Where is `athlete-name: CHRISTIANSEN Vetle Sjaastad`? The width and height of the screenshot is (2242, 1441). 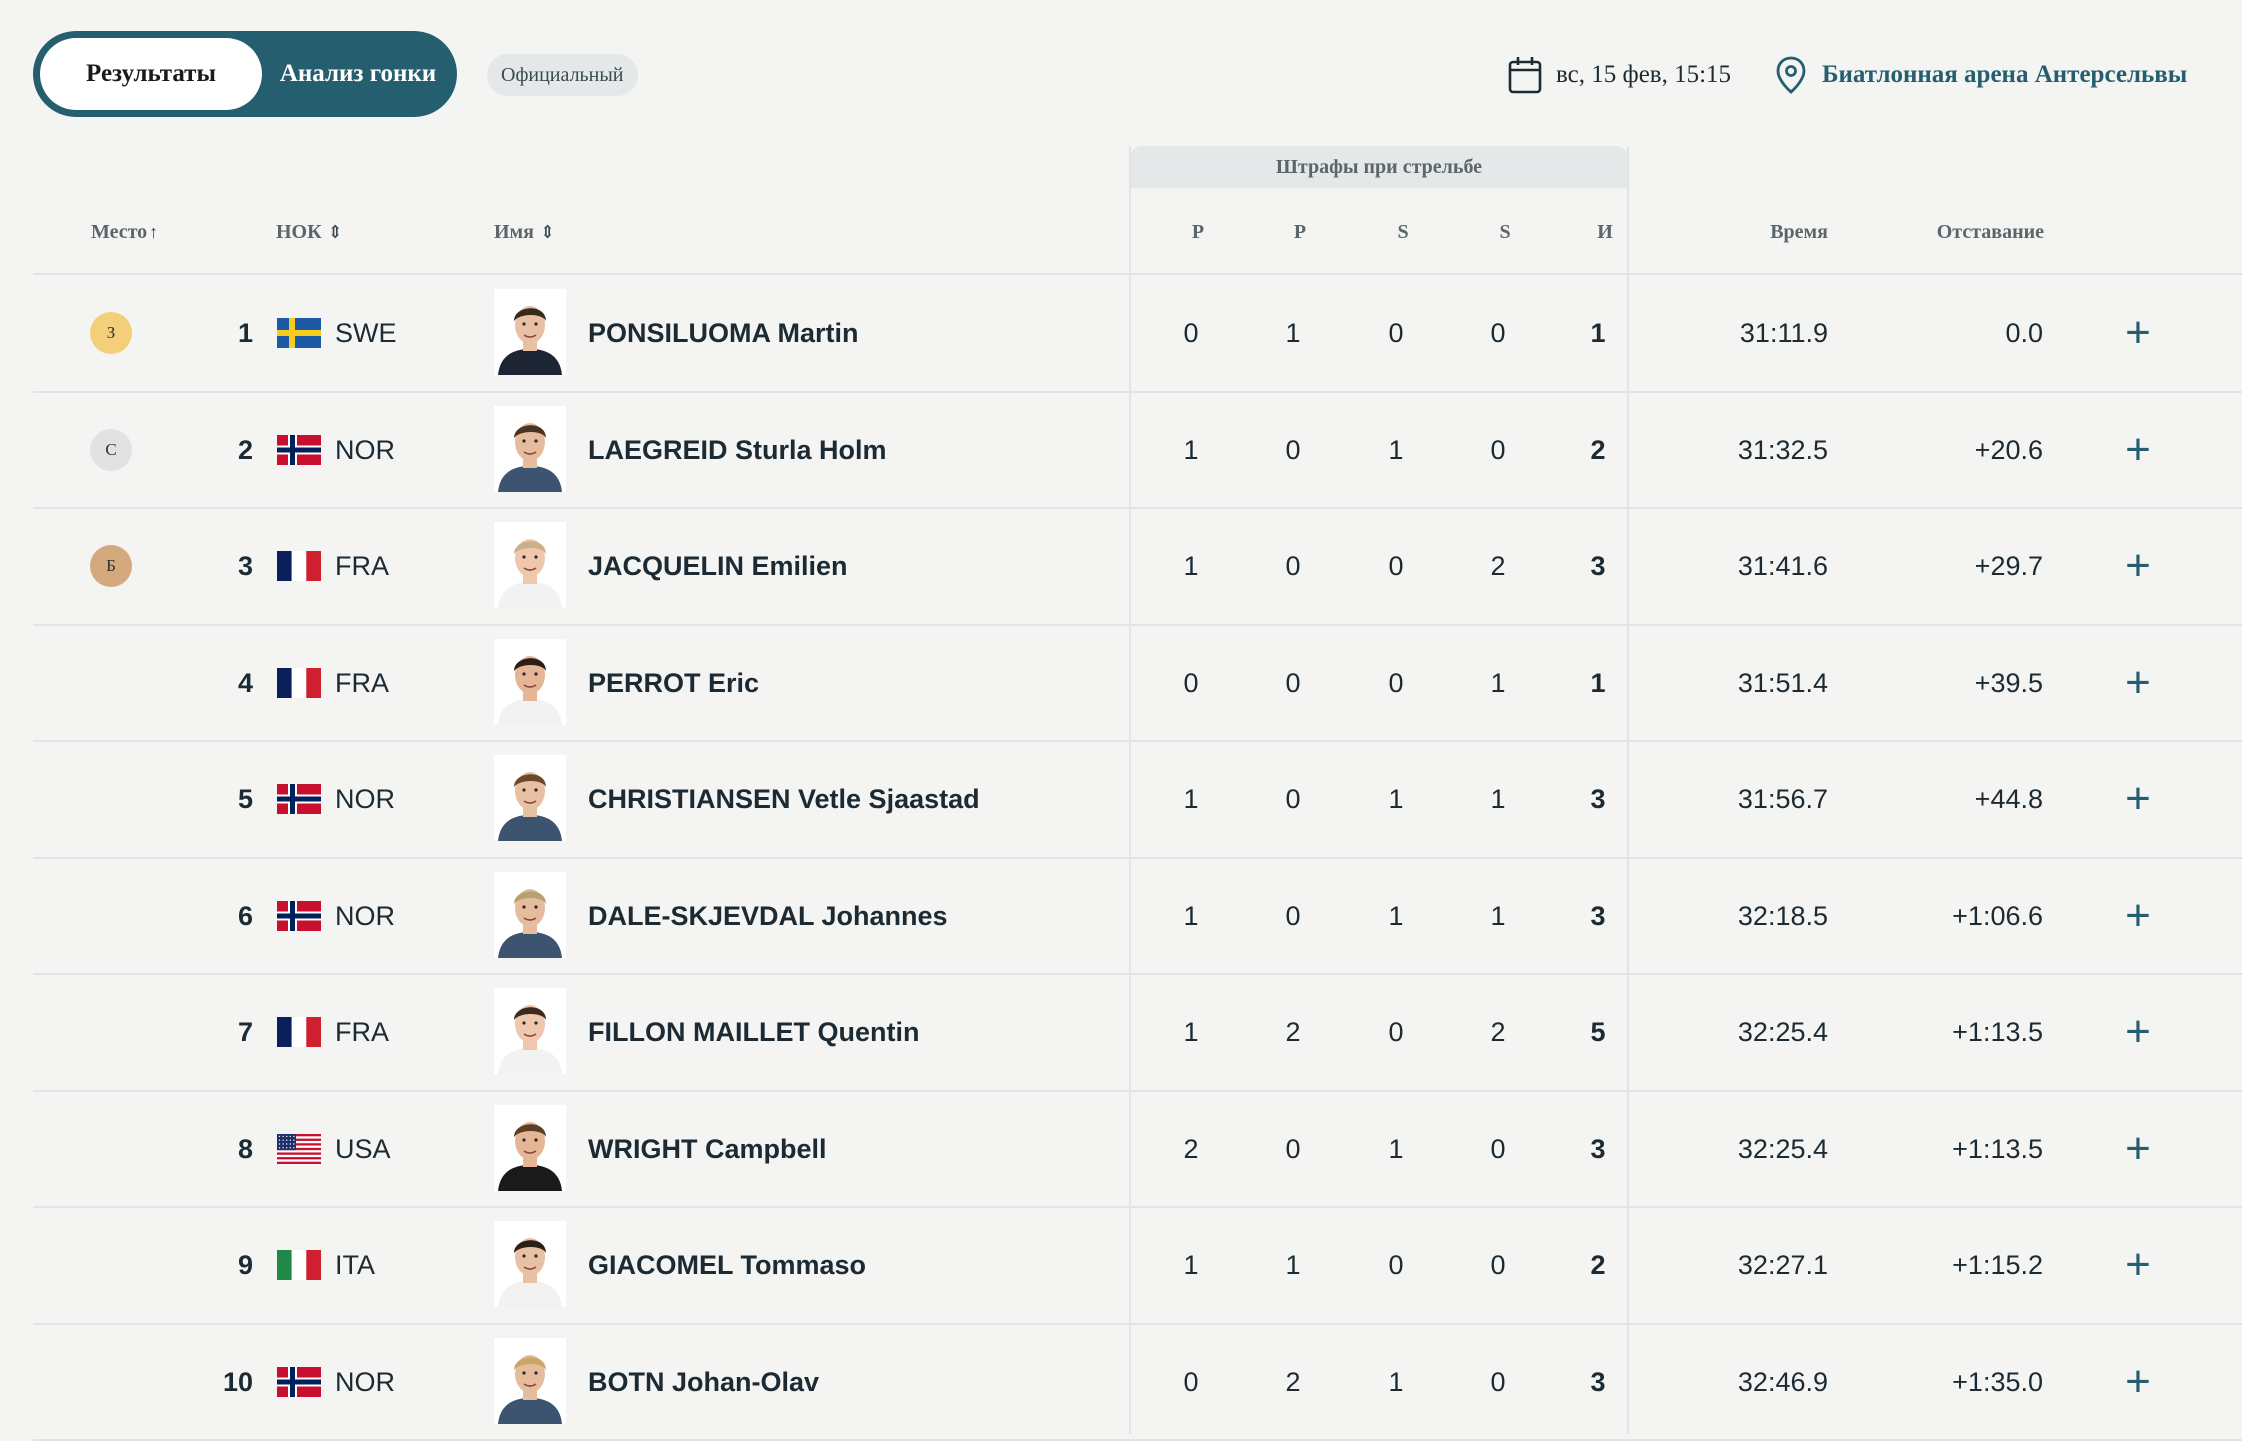
athlete-name: CHRISTIANSEN Vetle Sjaastad is located at coordinates (784, 799).